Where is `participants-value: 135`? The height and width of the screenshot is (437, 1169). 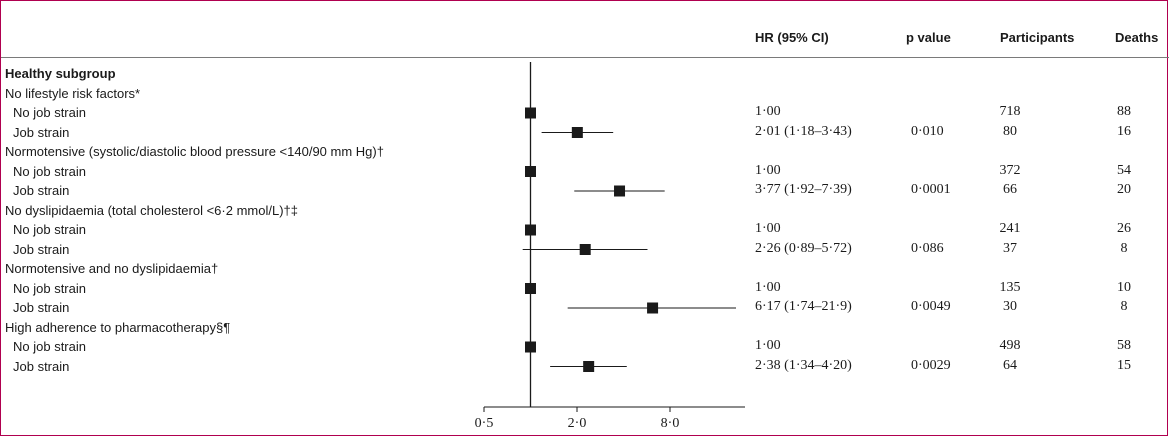 participants-value: 135 is located at coordinates (1010, 287).